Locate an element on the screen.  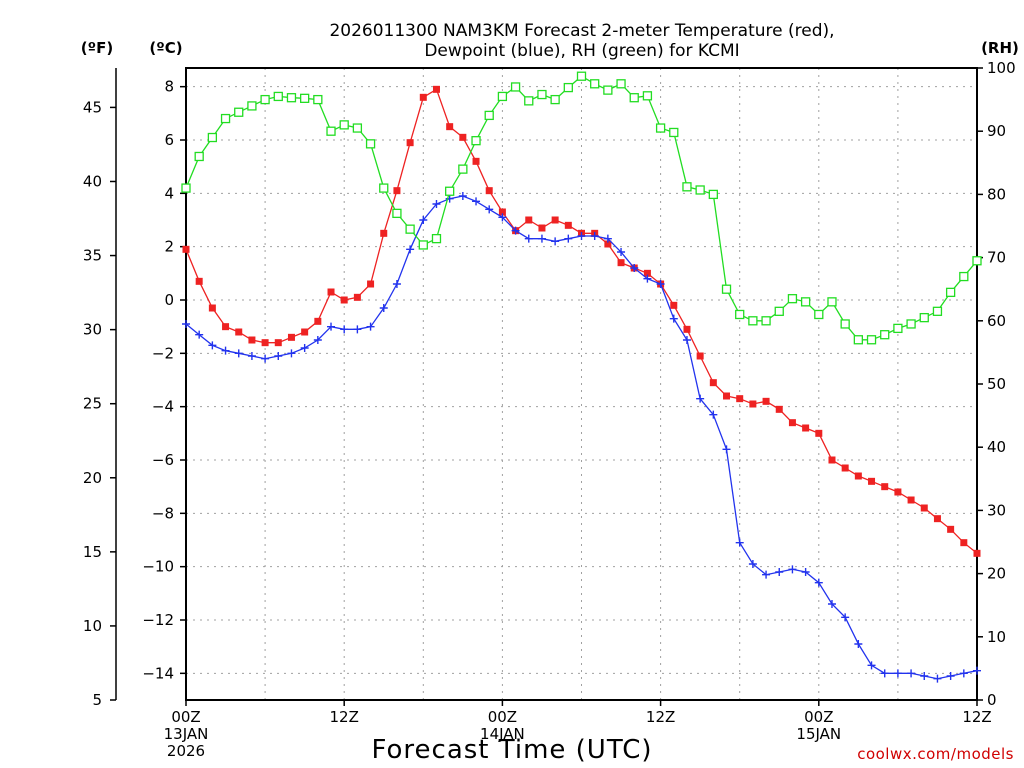
celsius-tick-label: 6 is located at coordinates (169, 140).